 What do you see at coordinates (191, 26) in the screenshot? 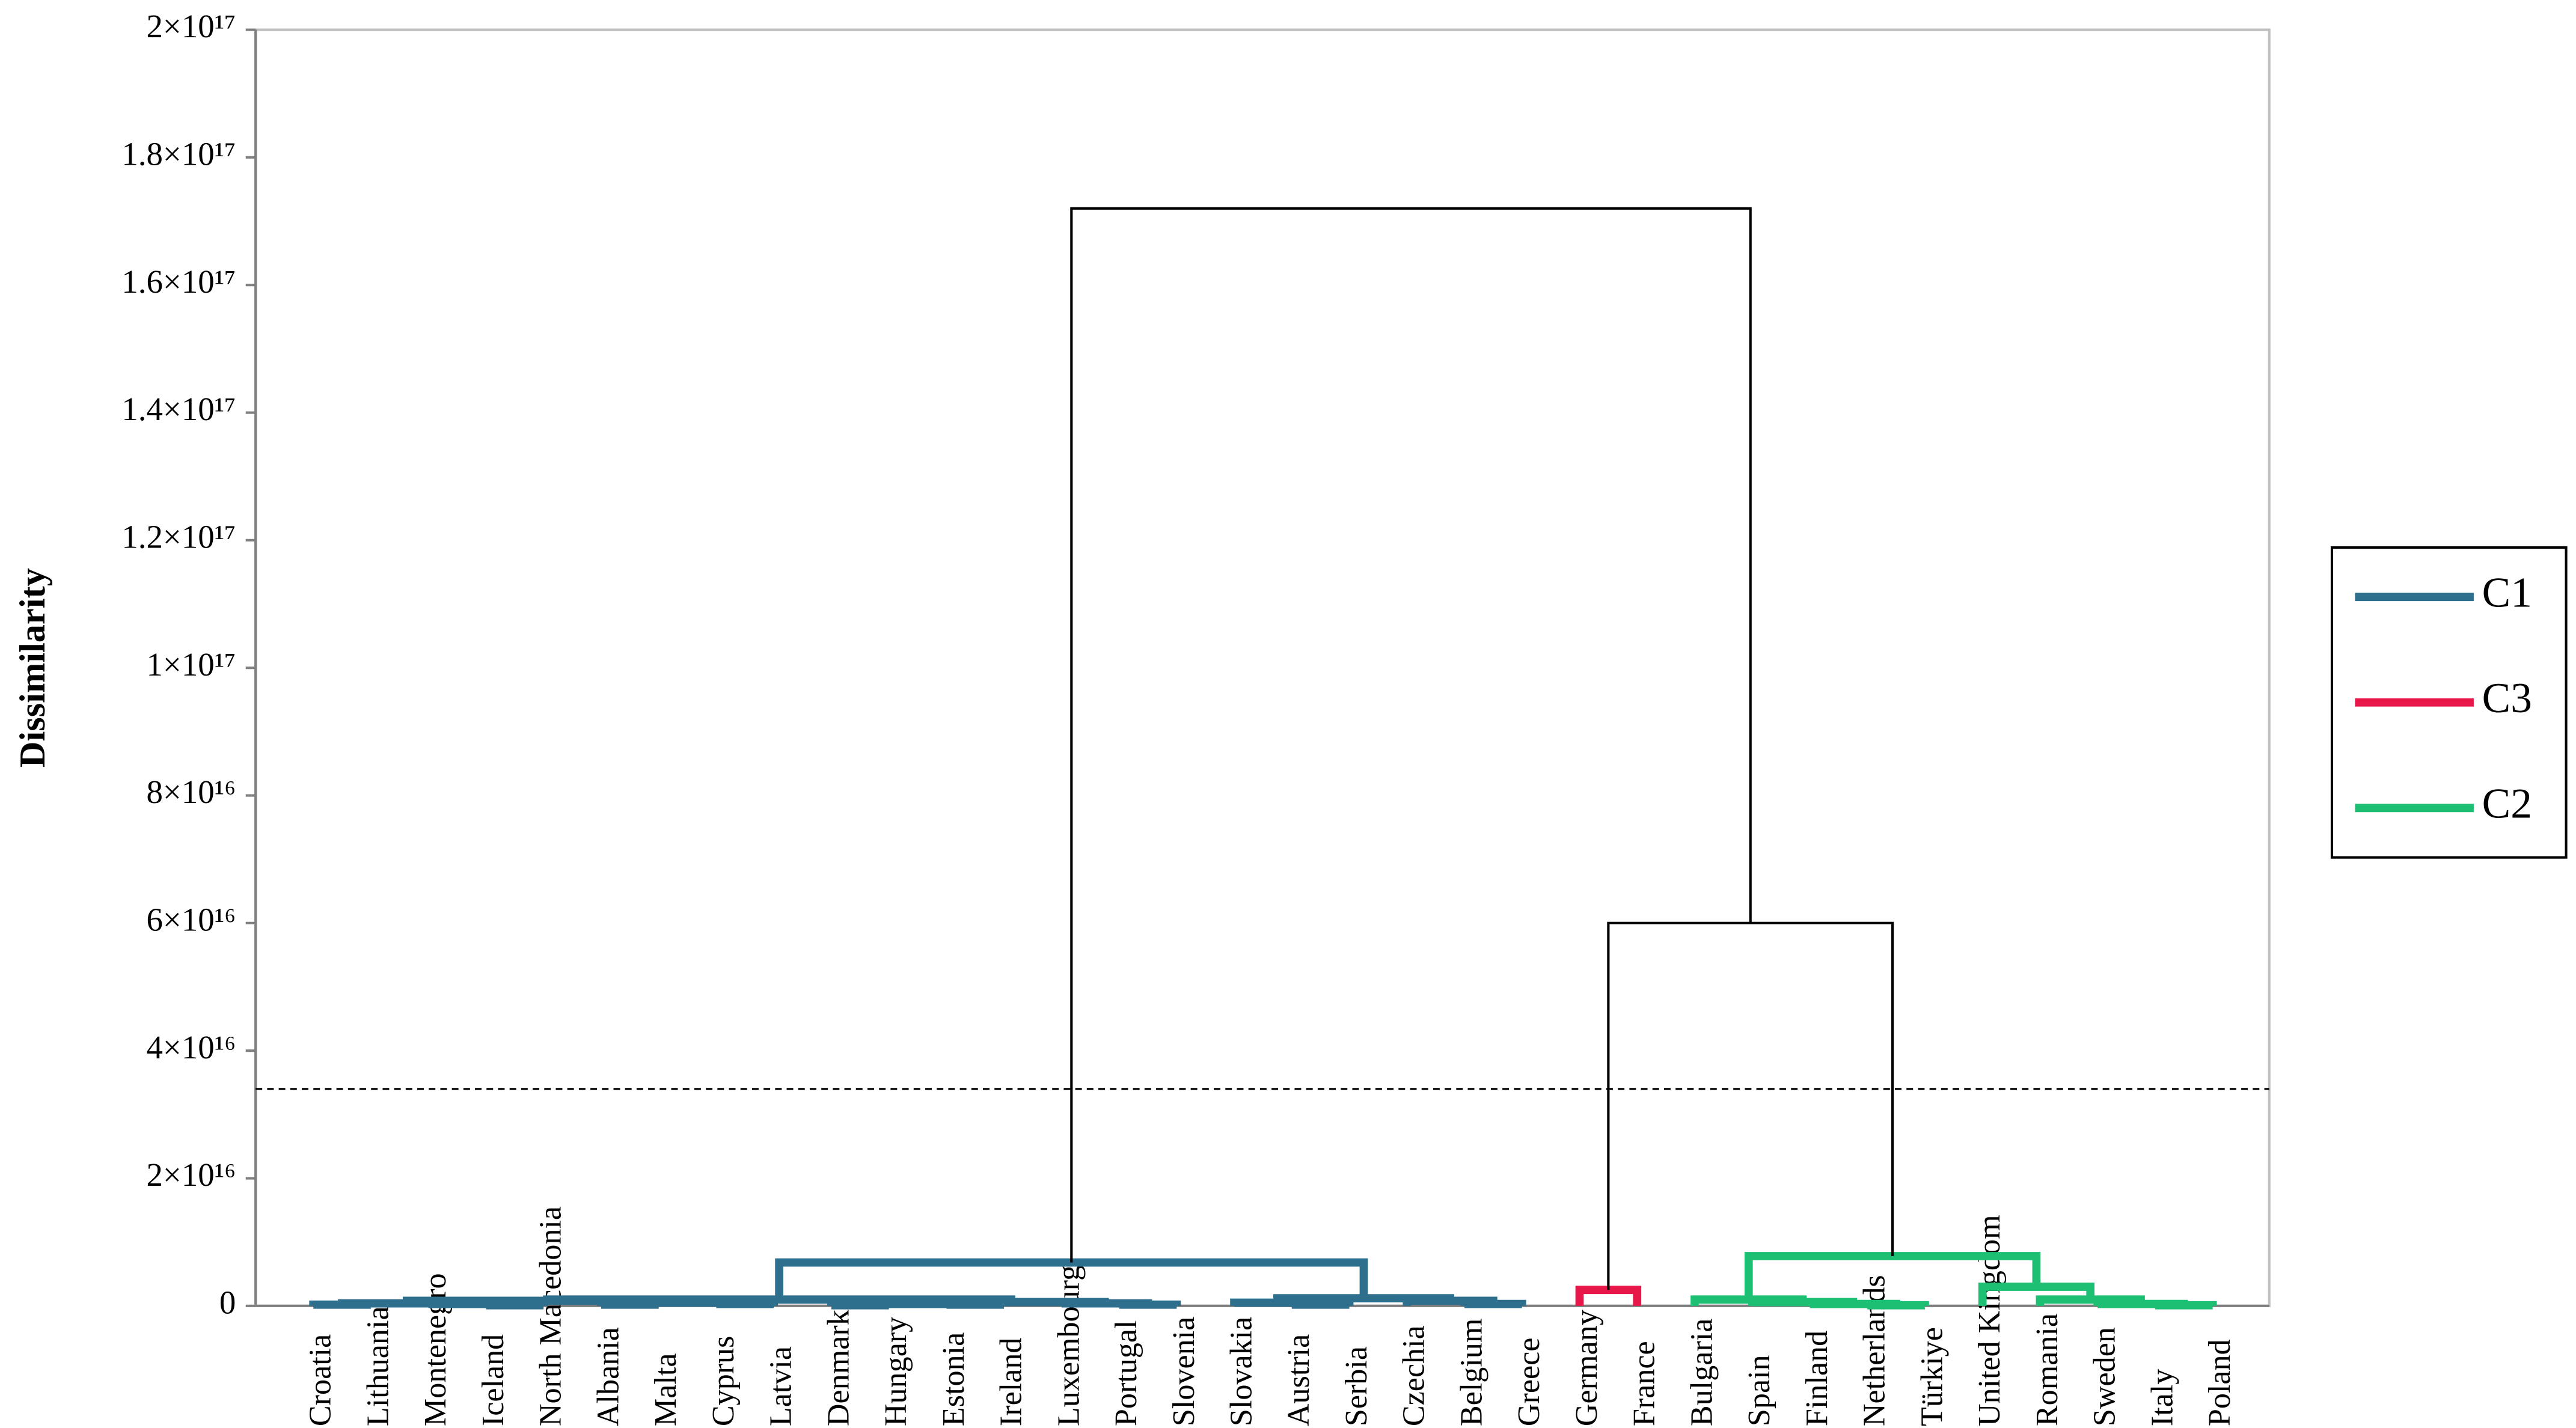
I see `y-tick-label: 2×10¹⁷` at bounding box center [191, 26].